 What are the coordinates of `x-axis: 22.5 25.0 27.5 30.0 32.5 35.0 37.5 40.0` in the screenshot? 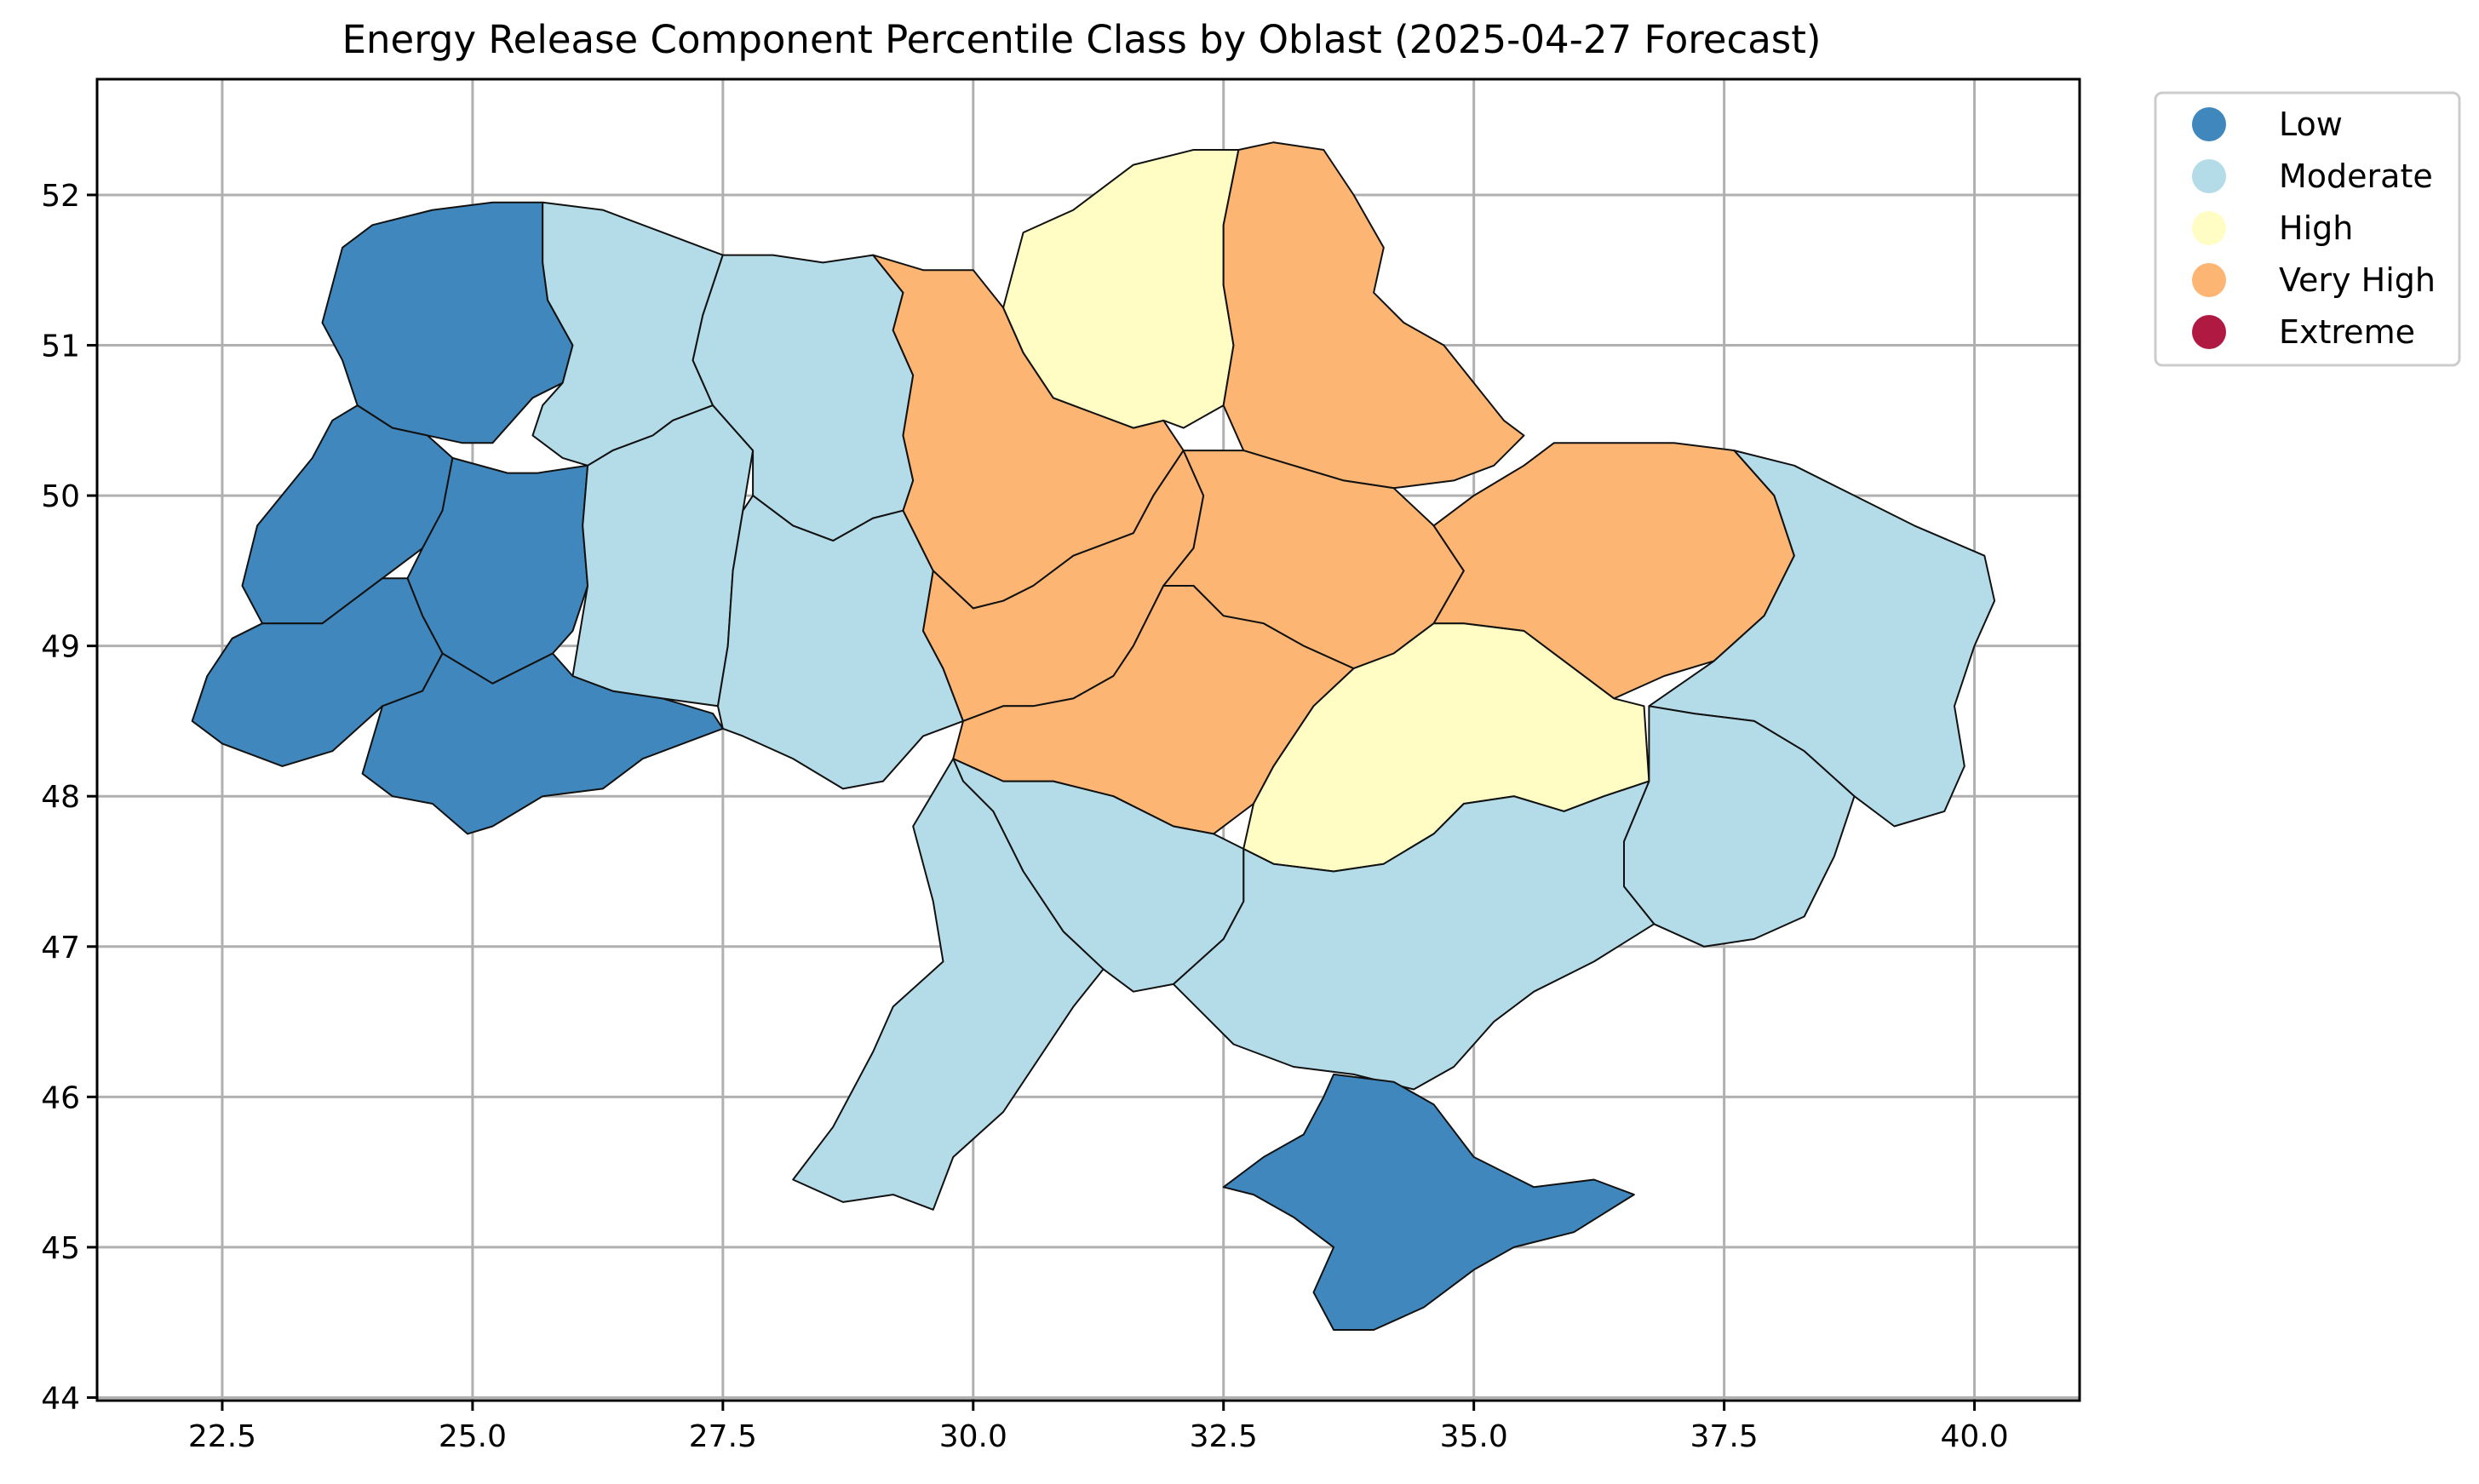 It's located at (1098, 1428).